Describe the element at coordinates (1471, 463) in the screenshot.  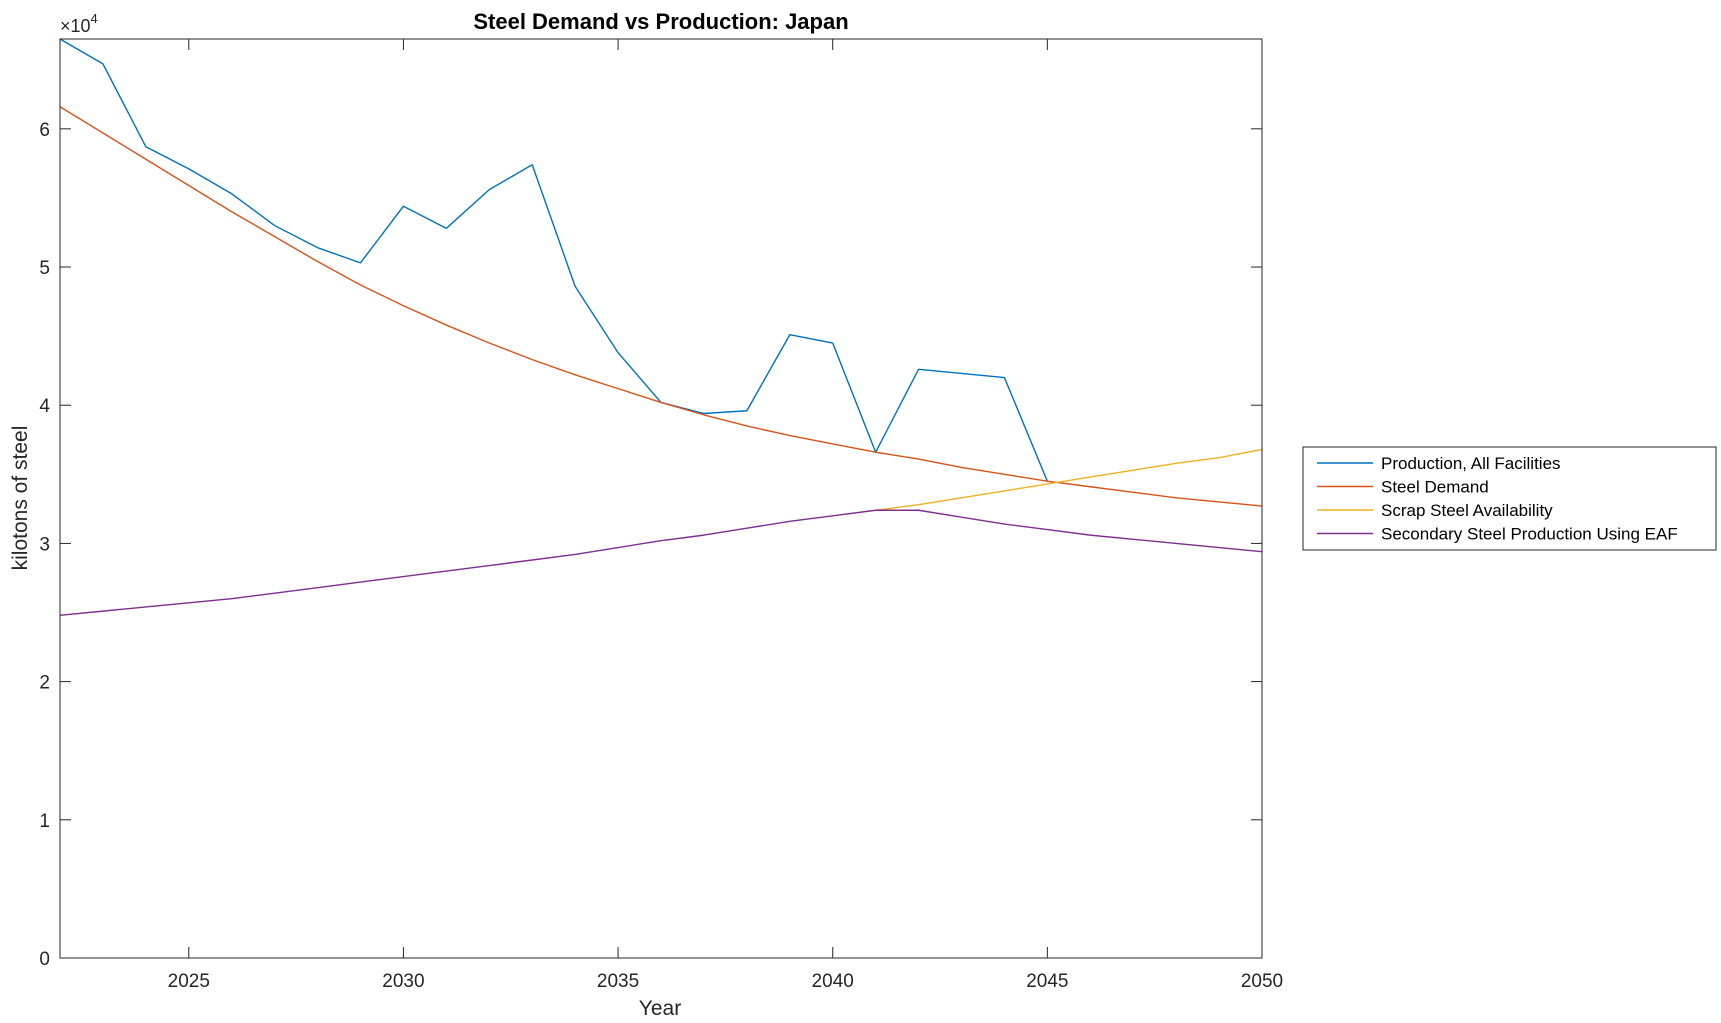
I see `legend-label: Production, All Facilities` at that location.